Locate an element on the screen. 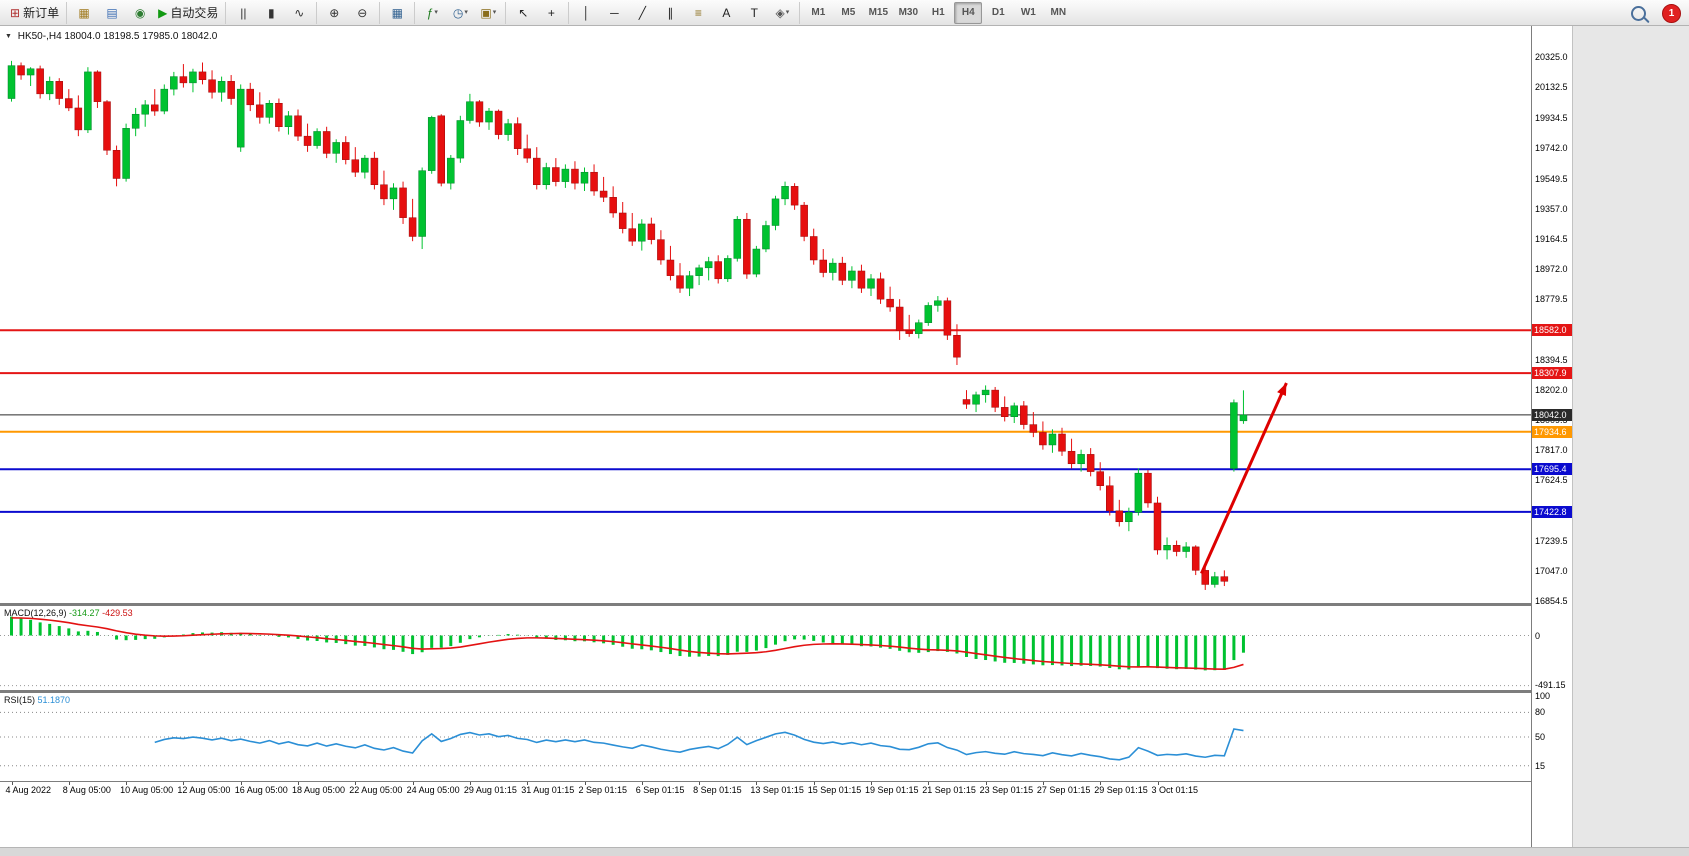 The image size is (1689, 856). price-tick-label: 17239.5 is located at coordinates (1551, 540).